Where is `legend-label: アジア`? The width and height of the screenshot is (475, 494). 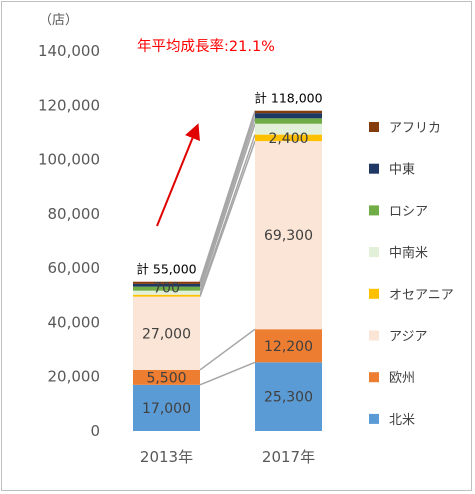 legend-label: アジア is located at coordinates (408, 337).